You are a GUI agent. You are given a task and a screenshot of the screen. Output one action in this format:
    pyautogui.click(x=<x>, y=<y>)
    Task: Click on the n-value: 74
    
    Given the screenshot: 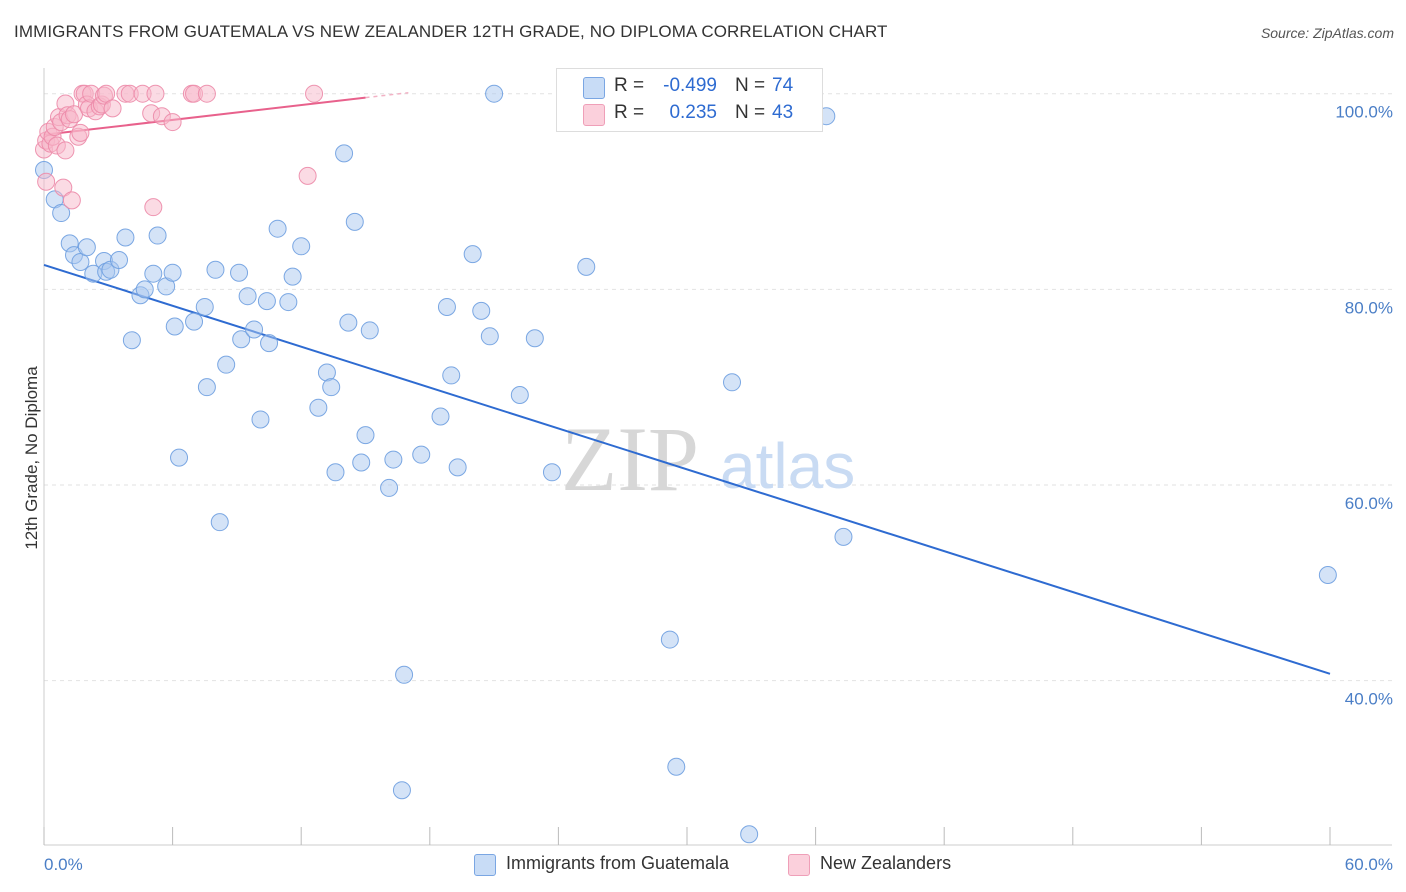 What is the action you would take?
    pyautogui.click(x=783, y=85)
    